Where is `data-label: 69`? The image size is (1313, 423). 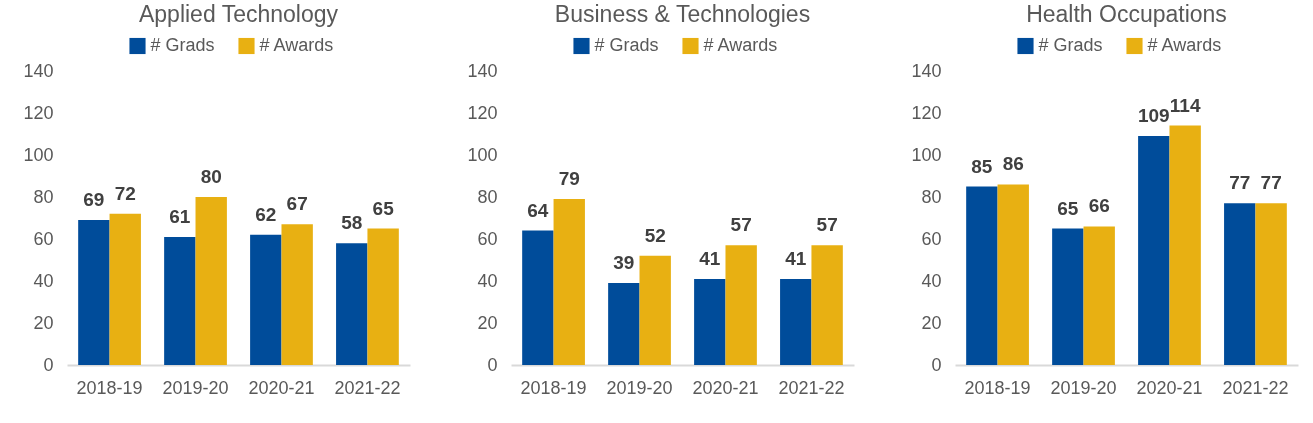 data-label: 69 is located at coordinates (94, 200).